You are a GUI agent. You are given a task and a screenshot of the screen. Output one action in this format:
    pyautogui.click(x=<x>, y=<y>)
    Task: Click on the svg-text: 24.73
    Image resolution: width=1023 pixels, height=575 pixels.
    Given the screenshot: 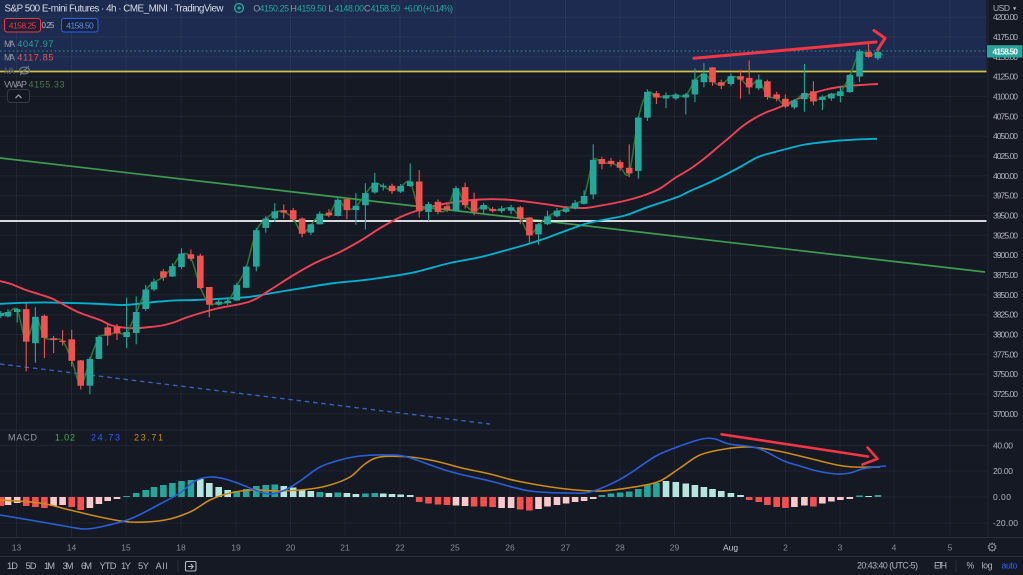 What is the action you would take?
    pyautogui.click(x=105, y=438)
    